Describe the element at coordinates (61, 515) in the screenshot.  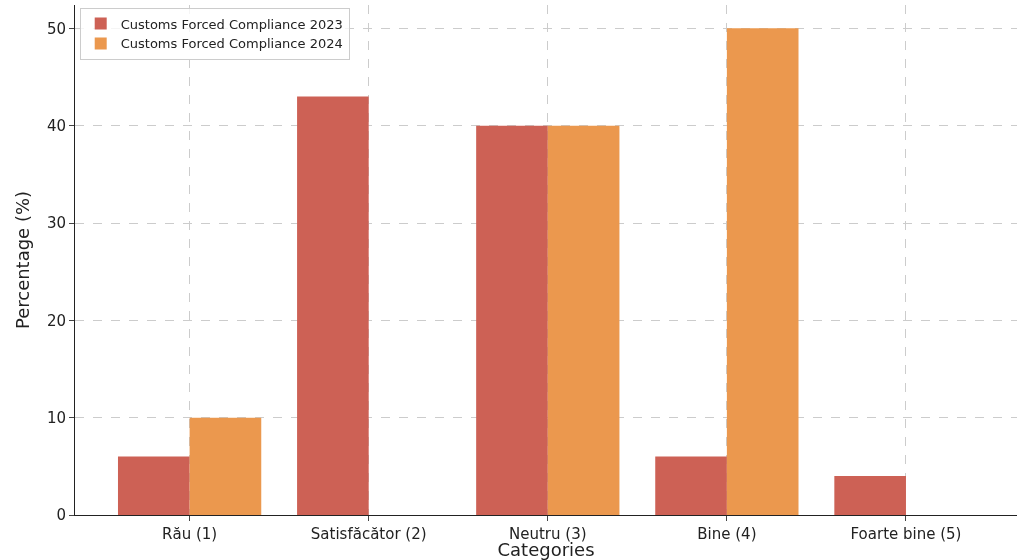
I see `y-tick-label: 0` at that location.